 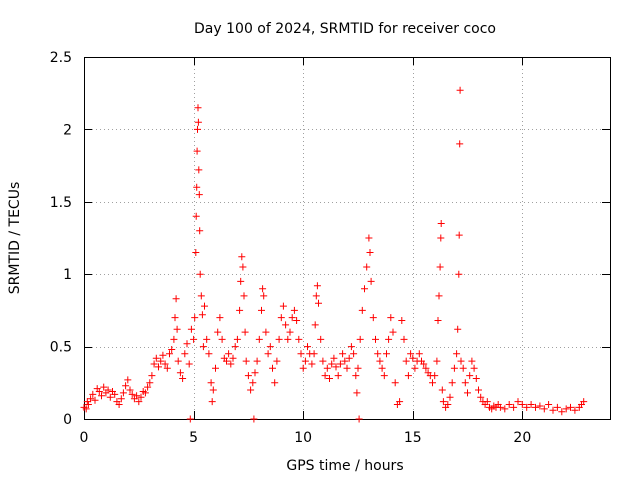 I want to click on x-tick-label: 0, so click(x=84, y=438).